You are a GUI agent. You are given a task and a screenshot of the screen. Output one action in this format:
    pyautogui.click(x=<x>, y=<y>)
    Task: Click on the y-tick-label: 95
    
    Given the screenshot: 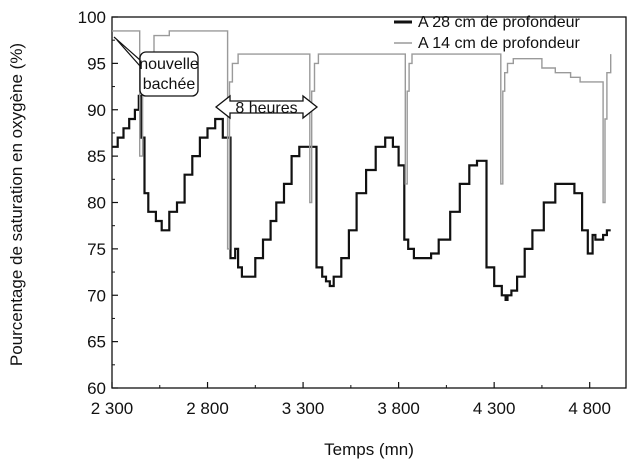 What is the action you would take?
    pyautogui.click(x=96, y=63)
    